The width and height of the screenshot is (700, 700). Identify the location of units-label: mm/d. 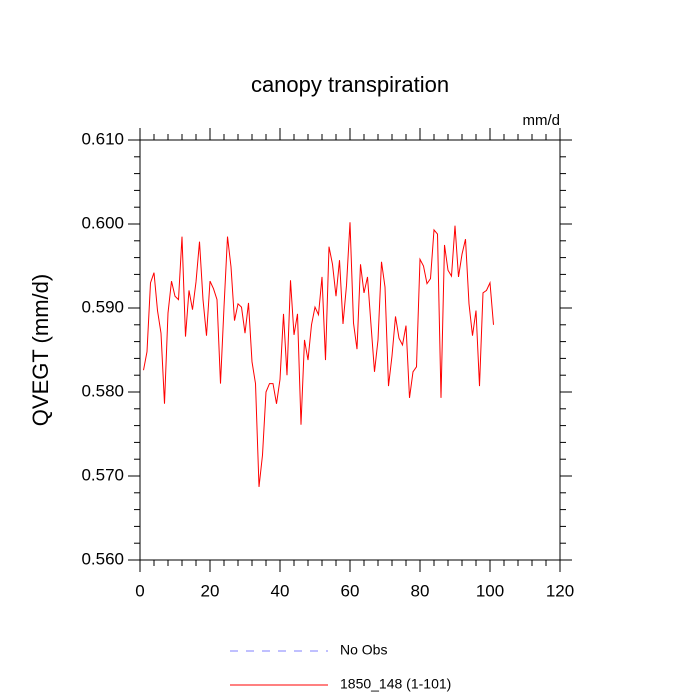
(542, 120).